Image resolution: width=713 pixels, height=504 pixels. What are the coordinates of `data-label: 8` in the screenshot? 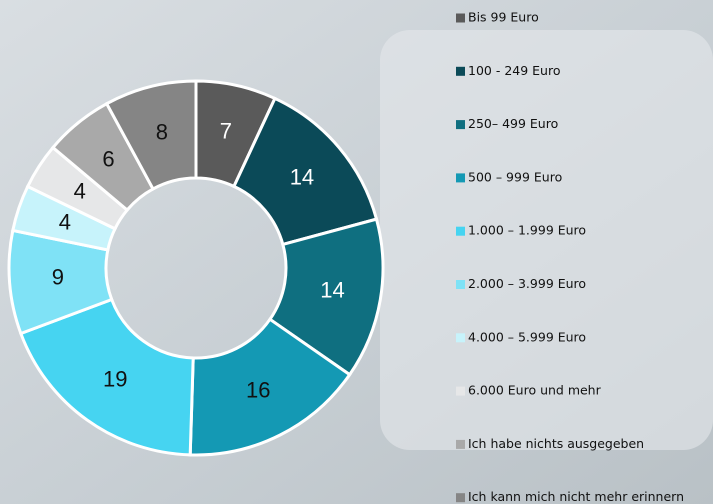 It's located at (162, 132).